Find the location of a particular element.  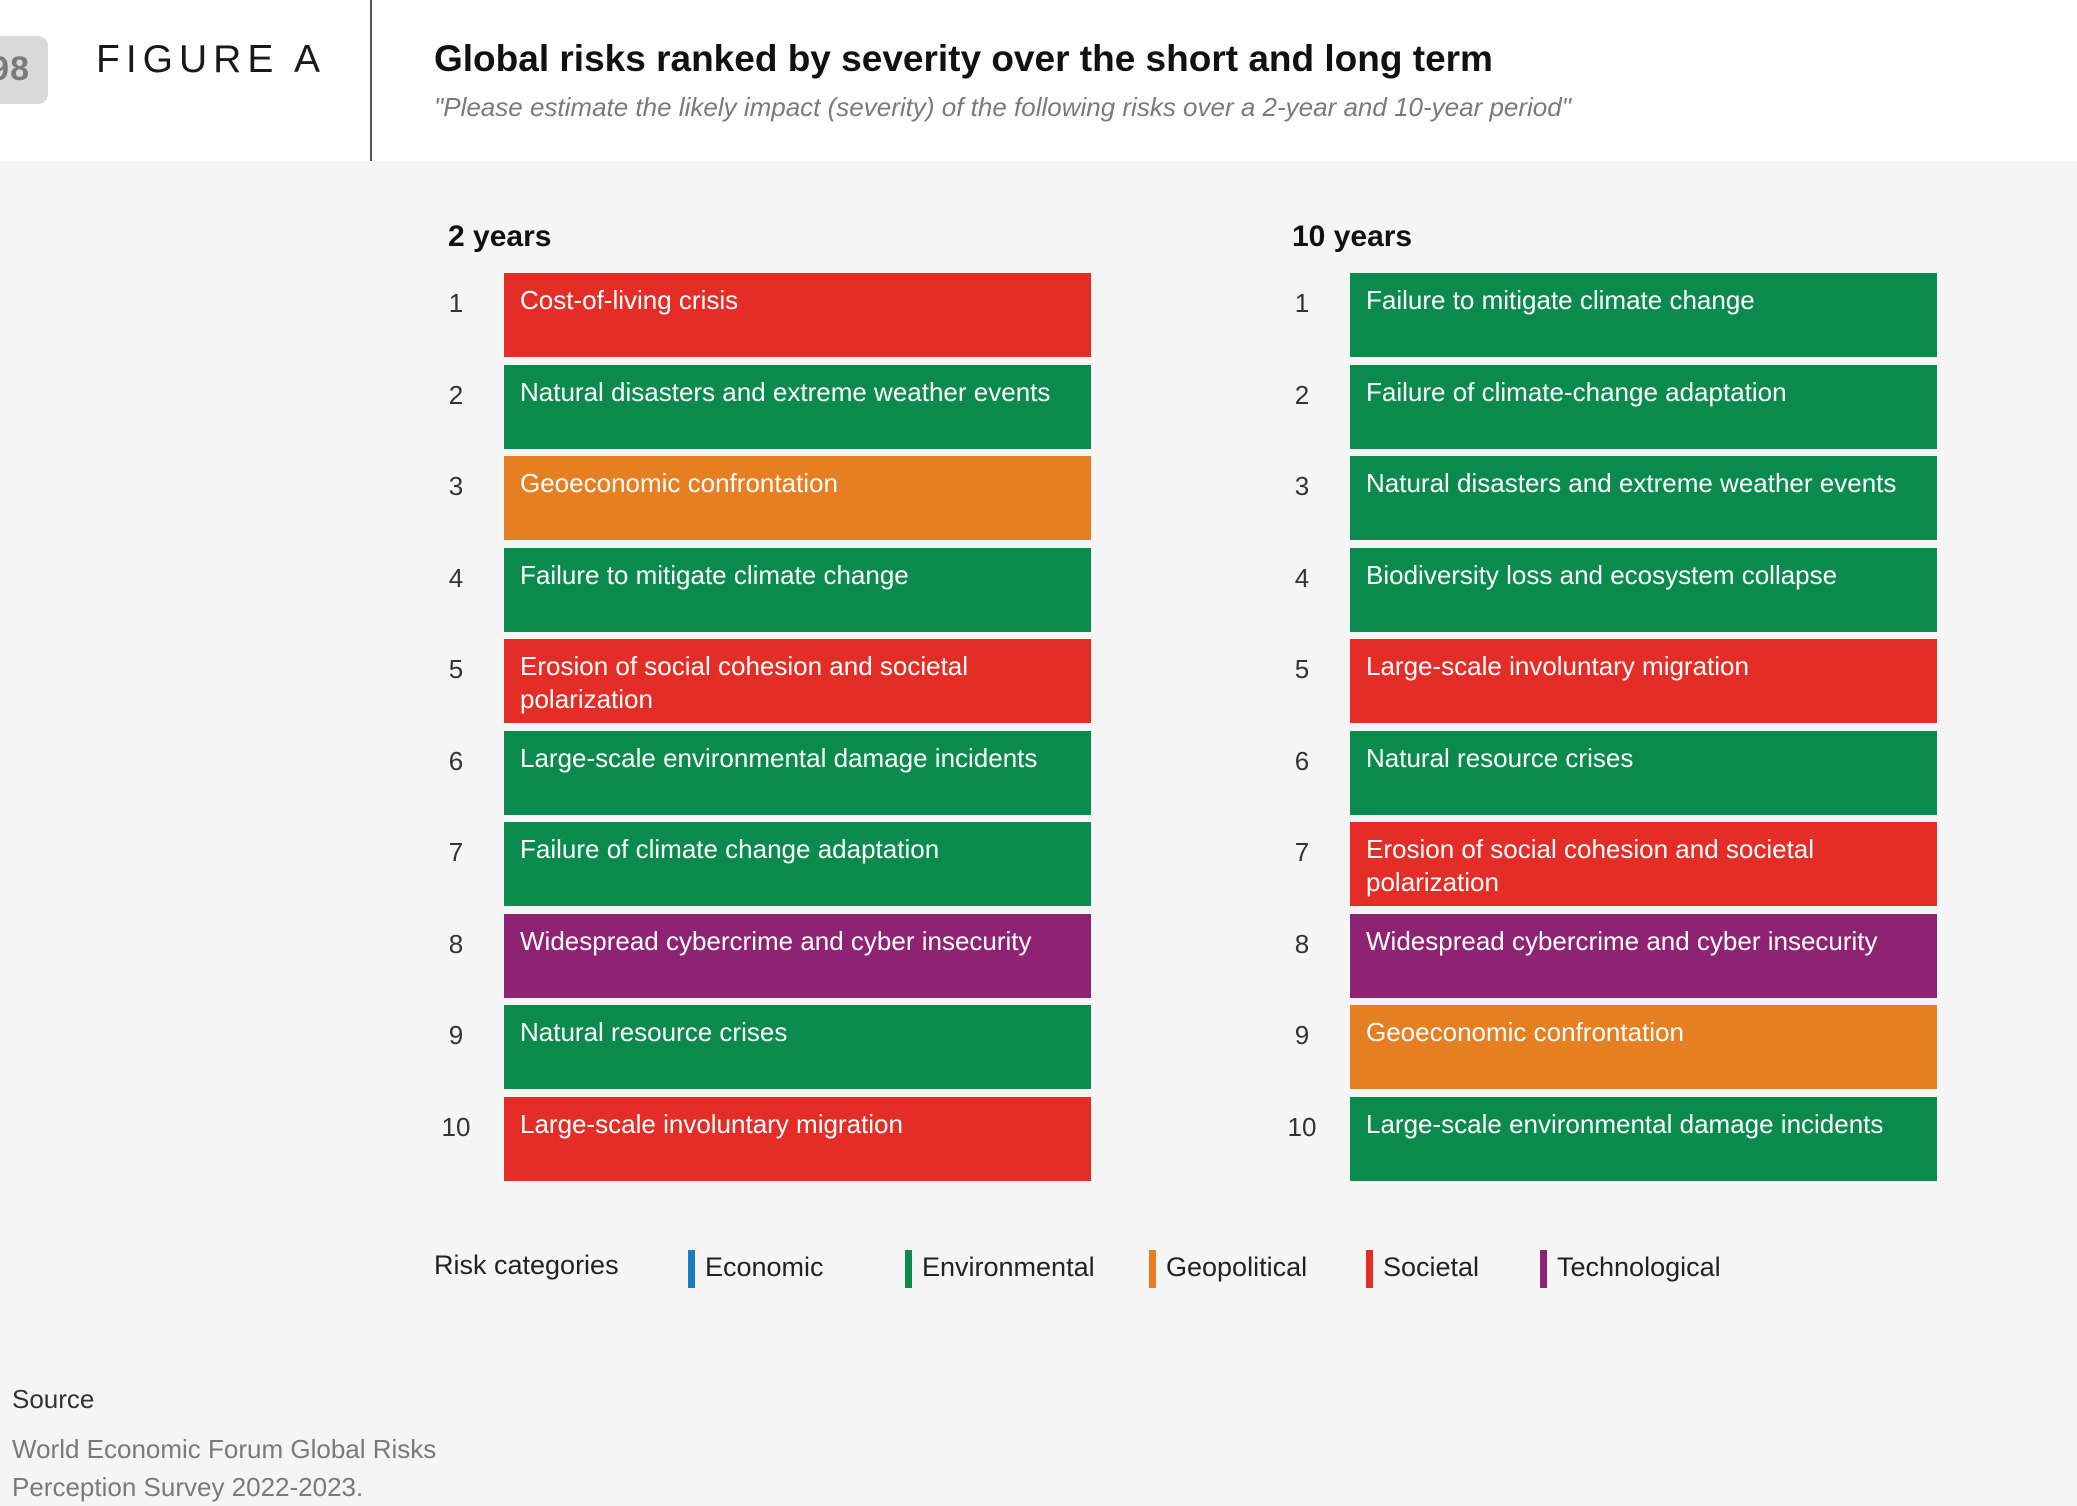

legend-label: Geopolitical is located at coordinates (1237, 1267).